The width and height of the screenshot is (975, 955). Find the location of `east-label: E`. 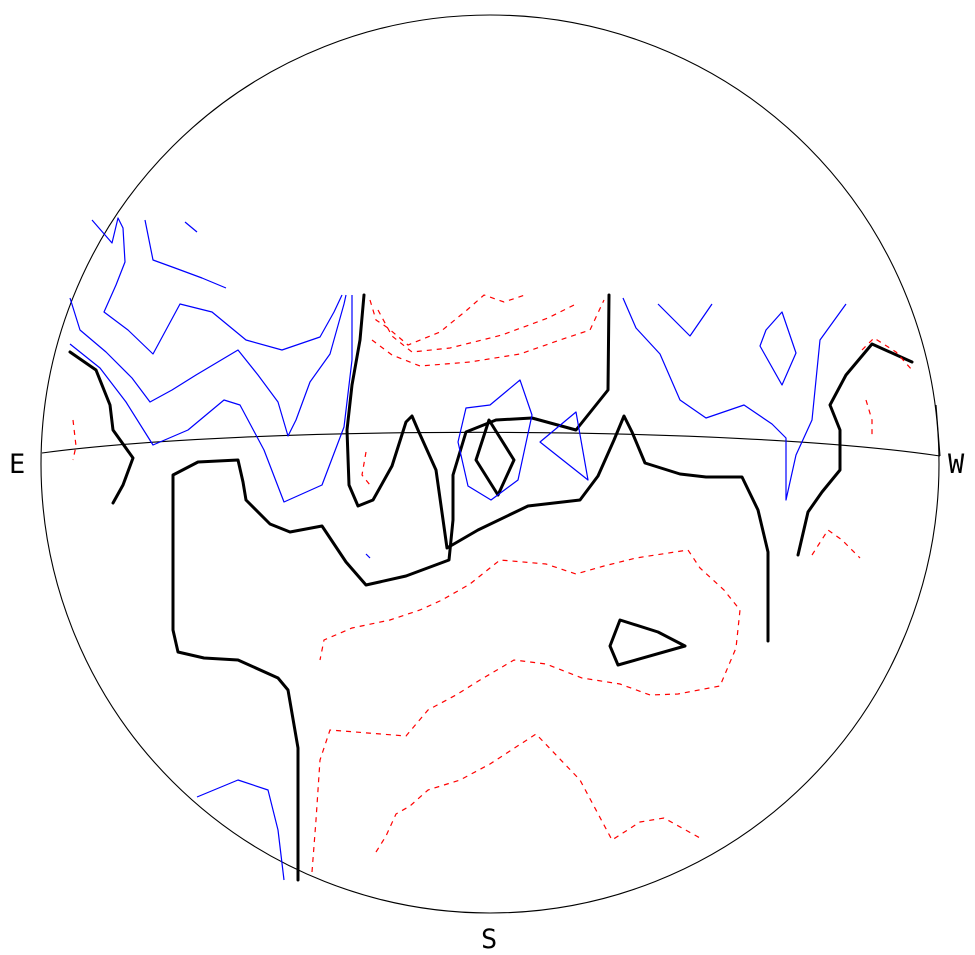

east-label: E is located at coordinates (17, 464).